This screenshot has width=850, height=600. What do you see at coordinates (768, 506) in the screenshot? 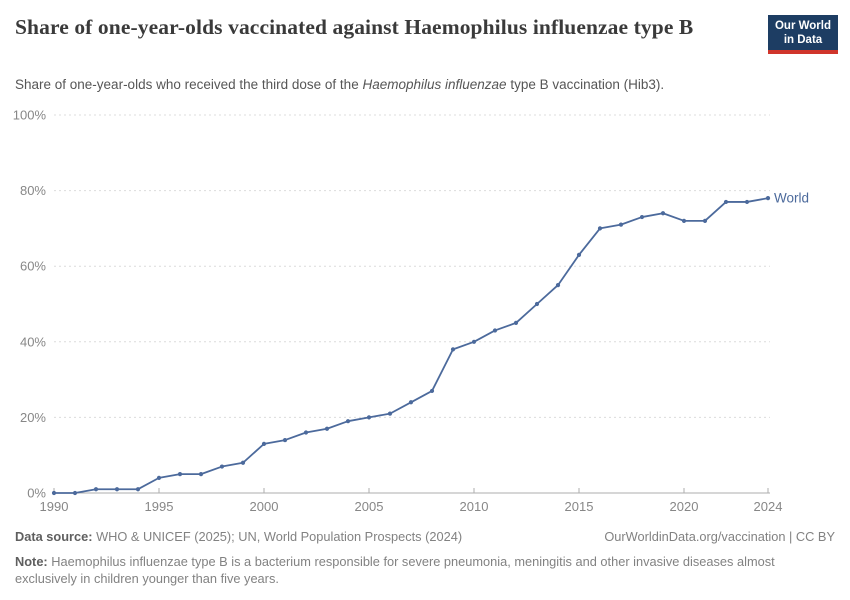
I see `x-tick-label: 2024` at bounding box center [768, 506].